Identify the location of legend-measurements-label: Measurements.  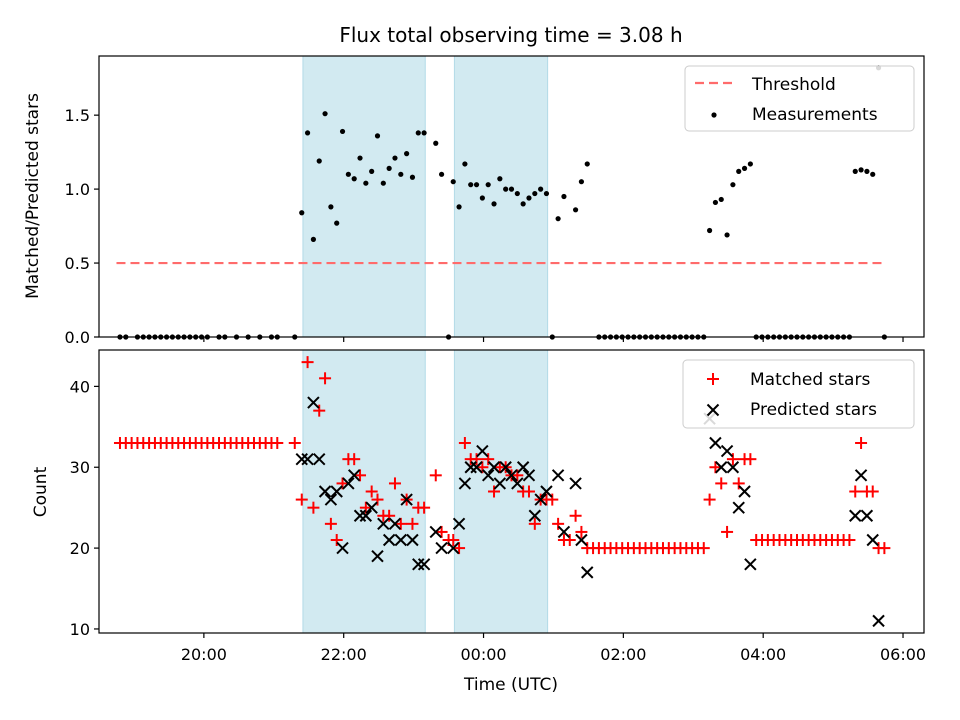
(815, 115).